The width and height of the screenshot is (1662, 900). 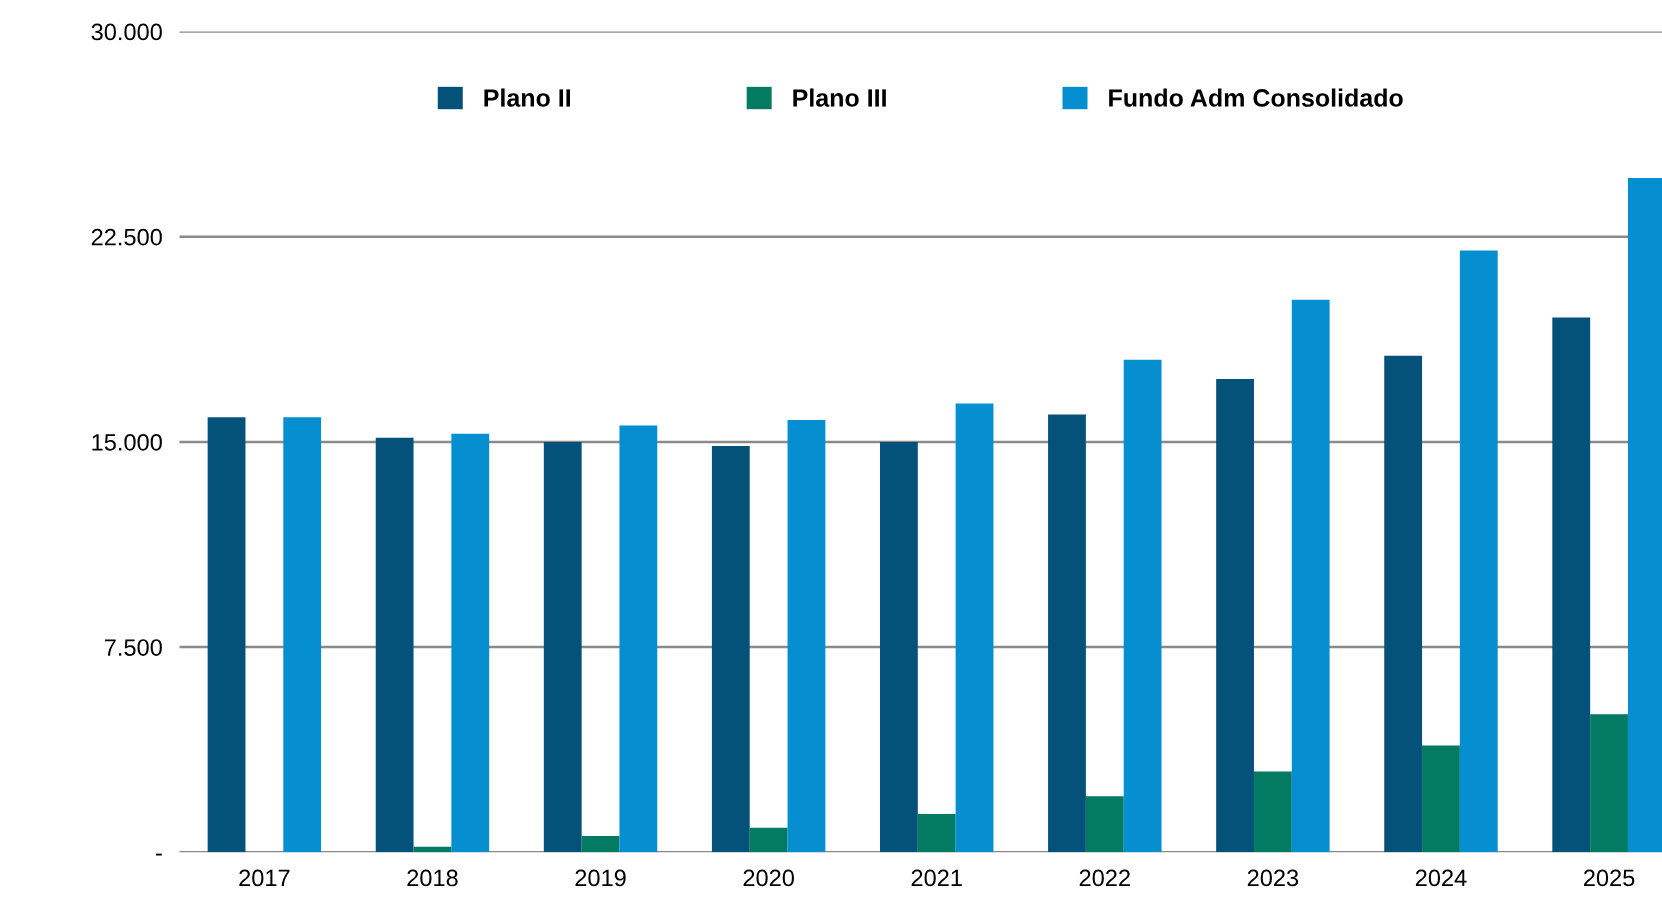 What do you see at coordinates (1273, 878) in the screenshot?
I see `x-tick-label: 2023` at bounding box center [1273, 878].